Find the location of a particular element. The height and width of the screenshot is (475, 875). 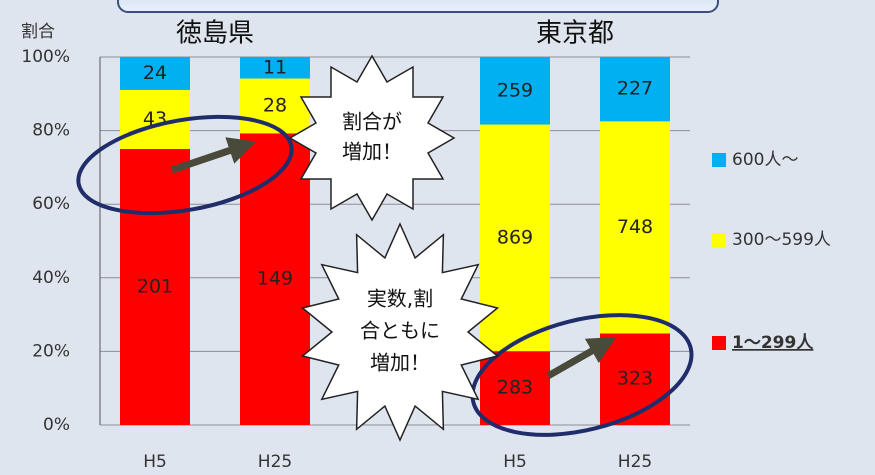

data-label: 259 is located at coordinates (515, 90).